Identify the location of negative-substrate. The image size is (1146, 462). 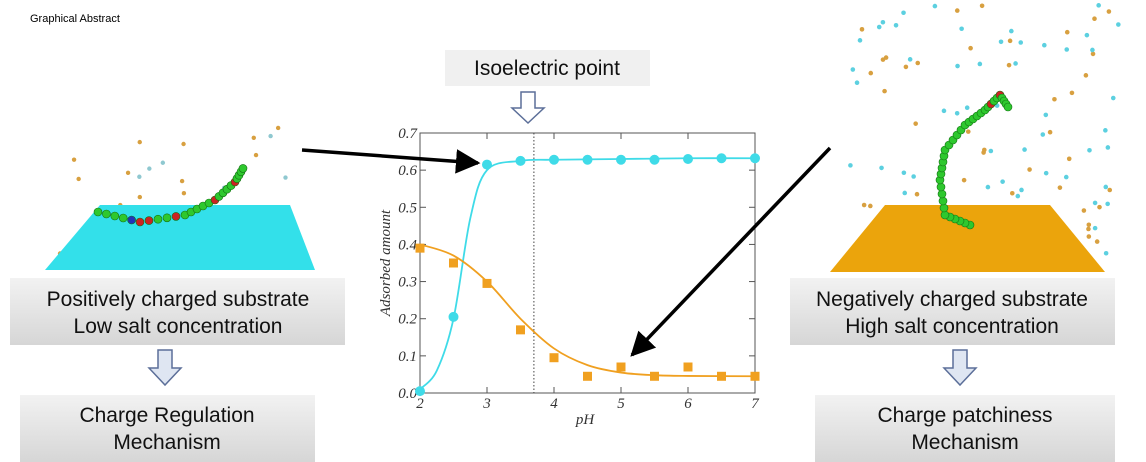
(967, 238).